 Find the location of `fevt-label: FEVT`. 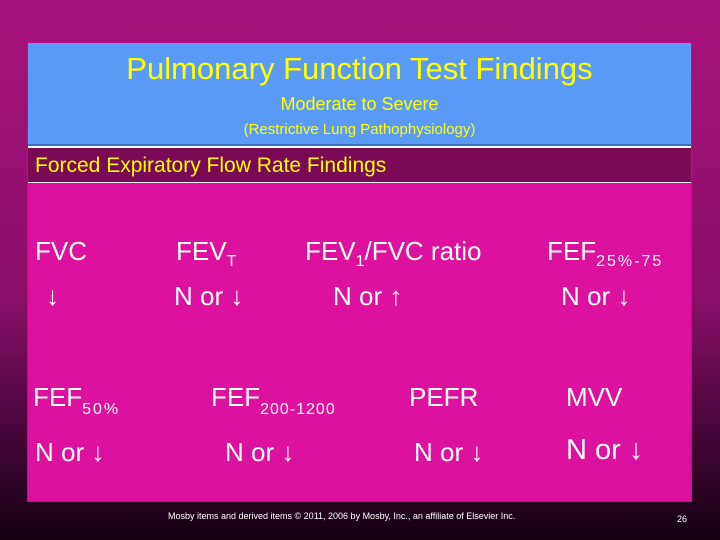

fevt-label: FEVT is located at coordinates (206, 253).